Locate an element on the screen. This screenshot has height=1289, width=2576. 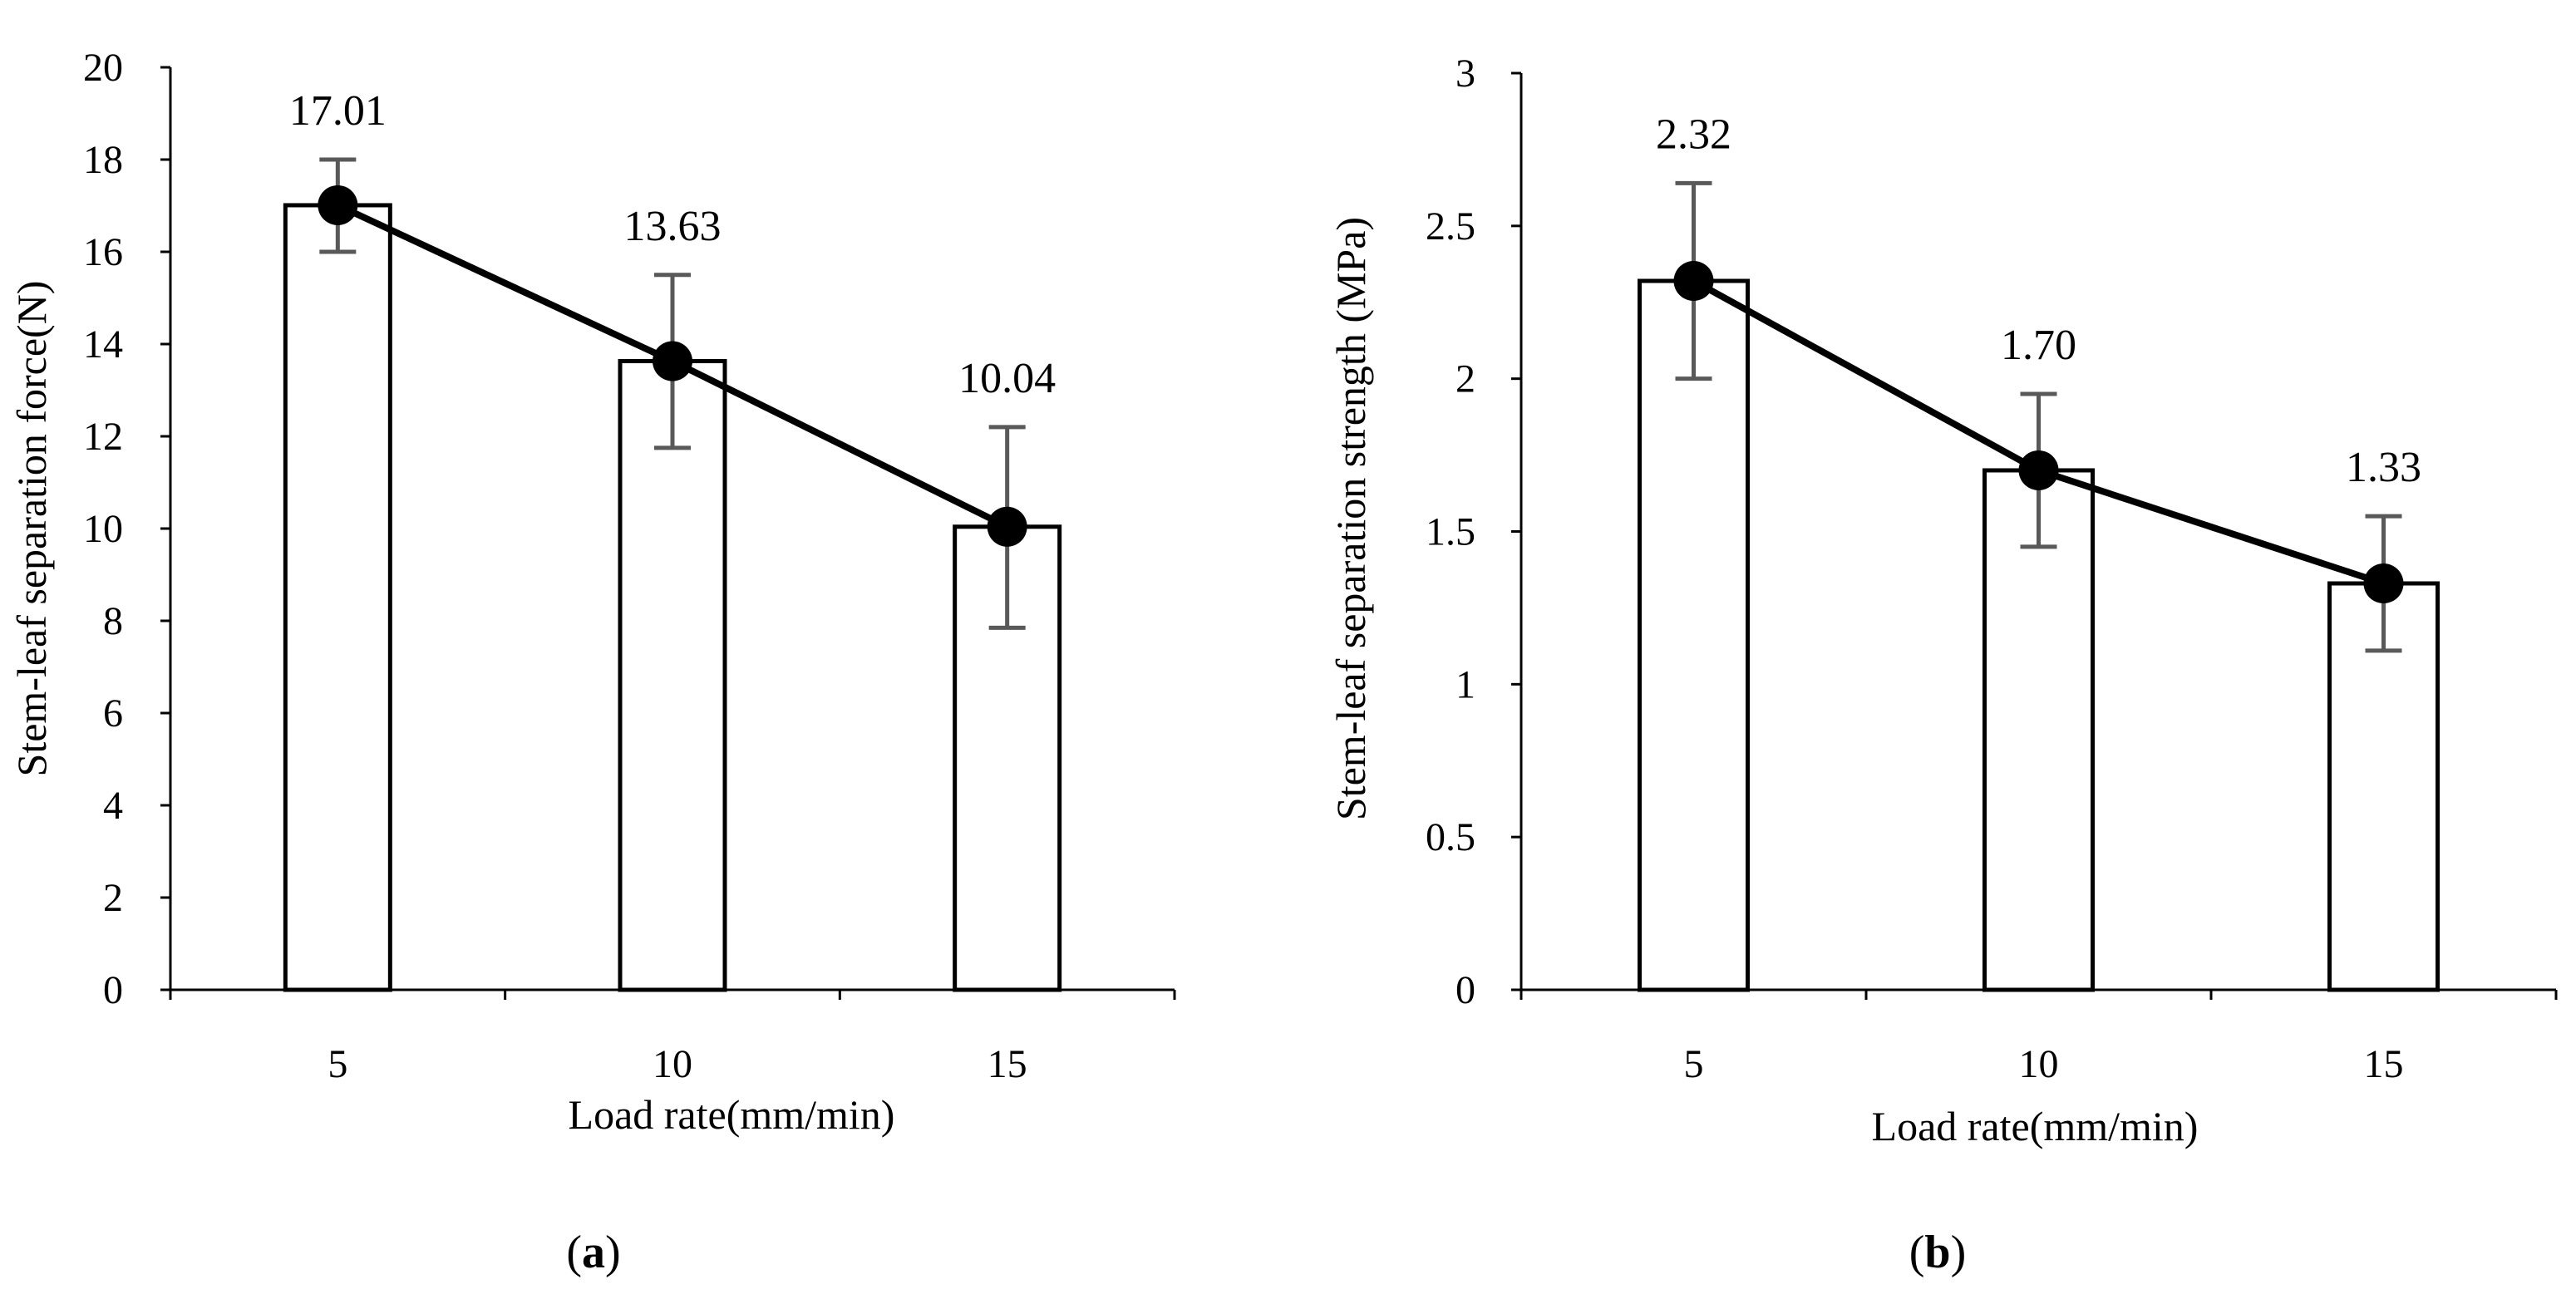
y-tick-label: 16 is located at coordinates (103, 252).